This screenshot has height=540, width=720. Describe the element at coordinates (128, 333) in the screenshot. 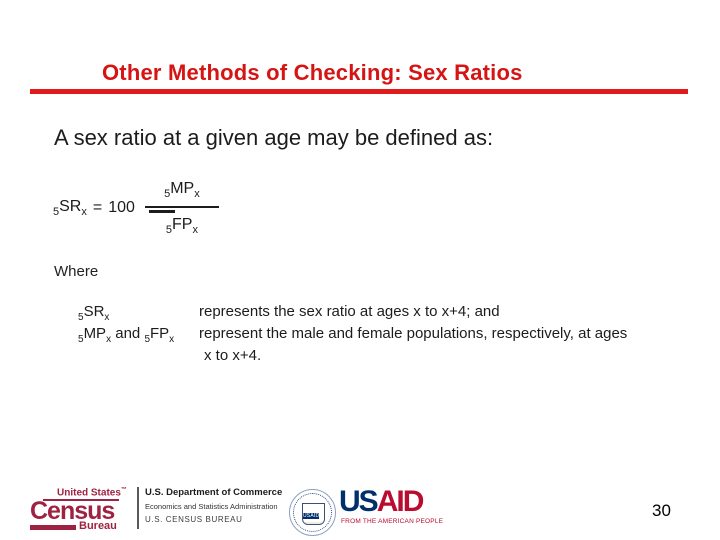

I see `term-joiner: and` at that location.